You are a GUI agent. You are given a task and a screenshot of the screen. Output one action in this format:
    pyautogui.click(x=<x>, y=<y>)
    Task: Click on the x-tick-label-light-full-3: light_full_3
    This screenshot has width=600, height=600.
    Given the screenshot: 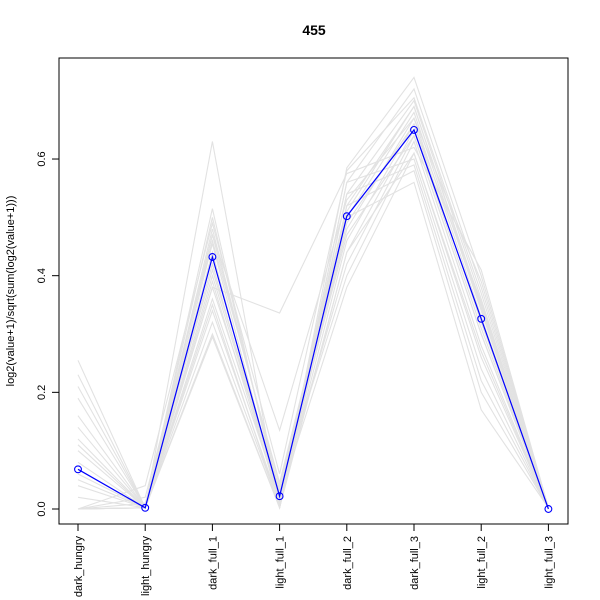 What is the action you would take?
    pyautogui.click(x=549, y=562)
    